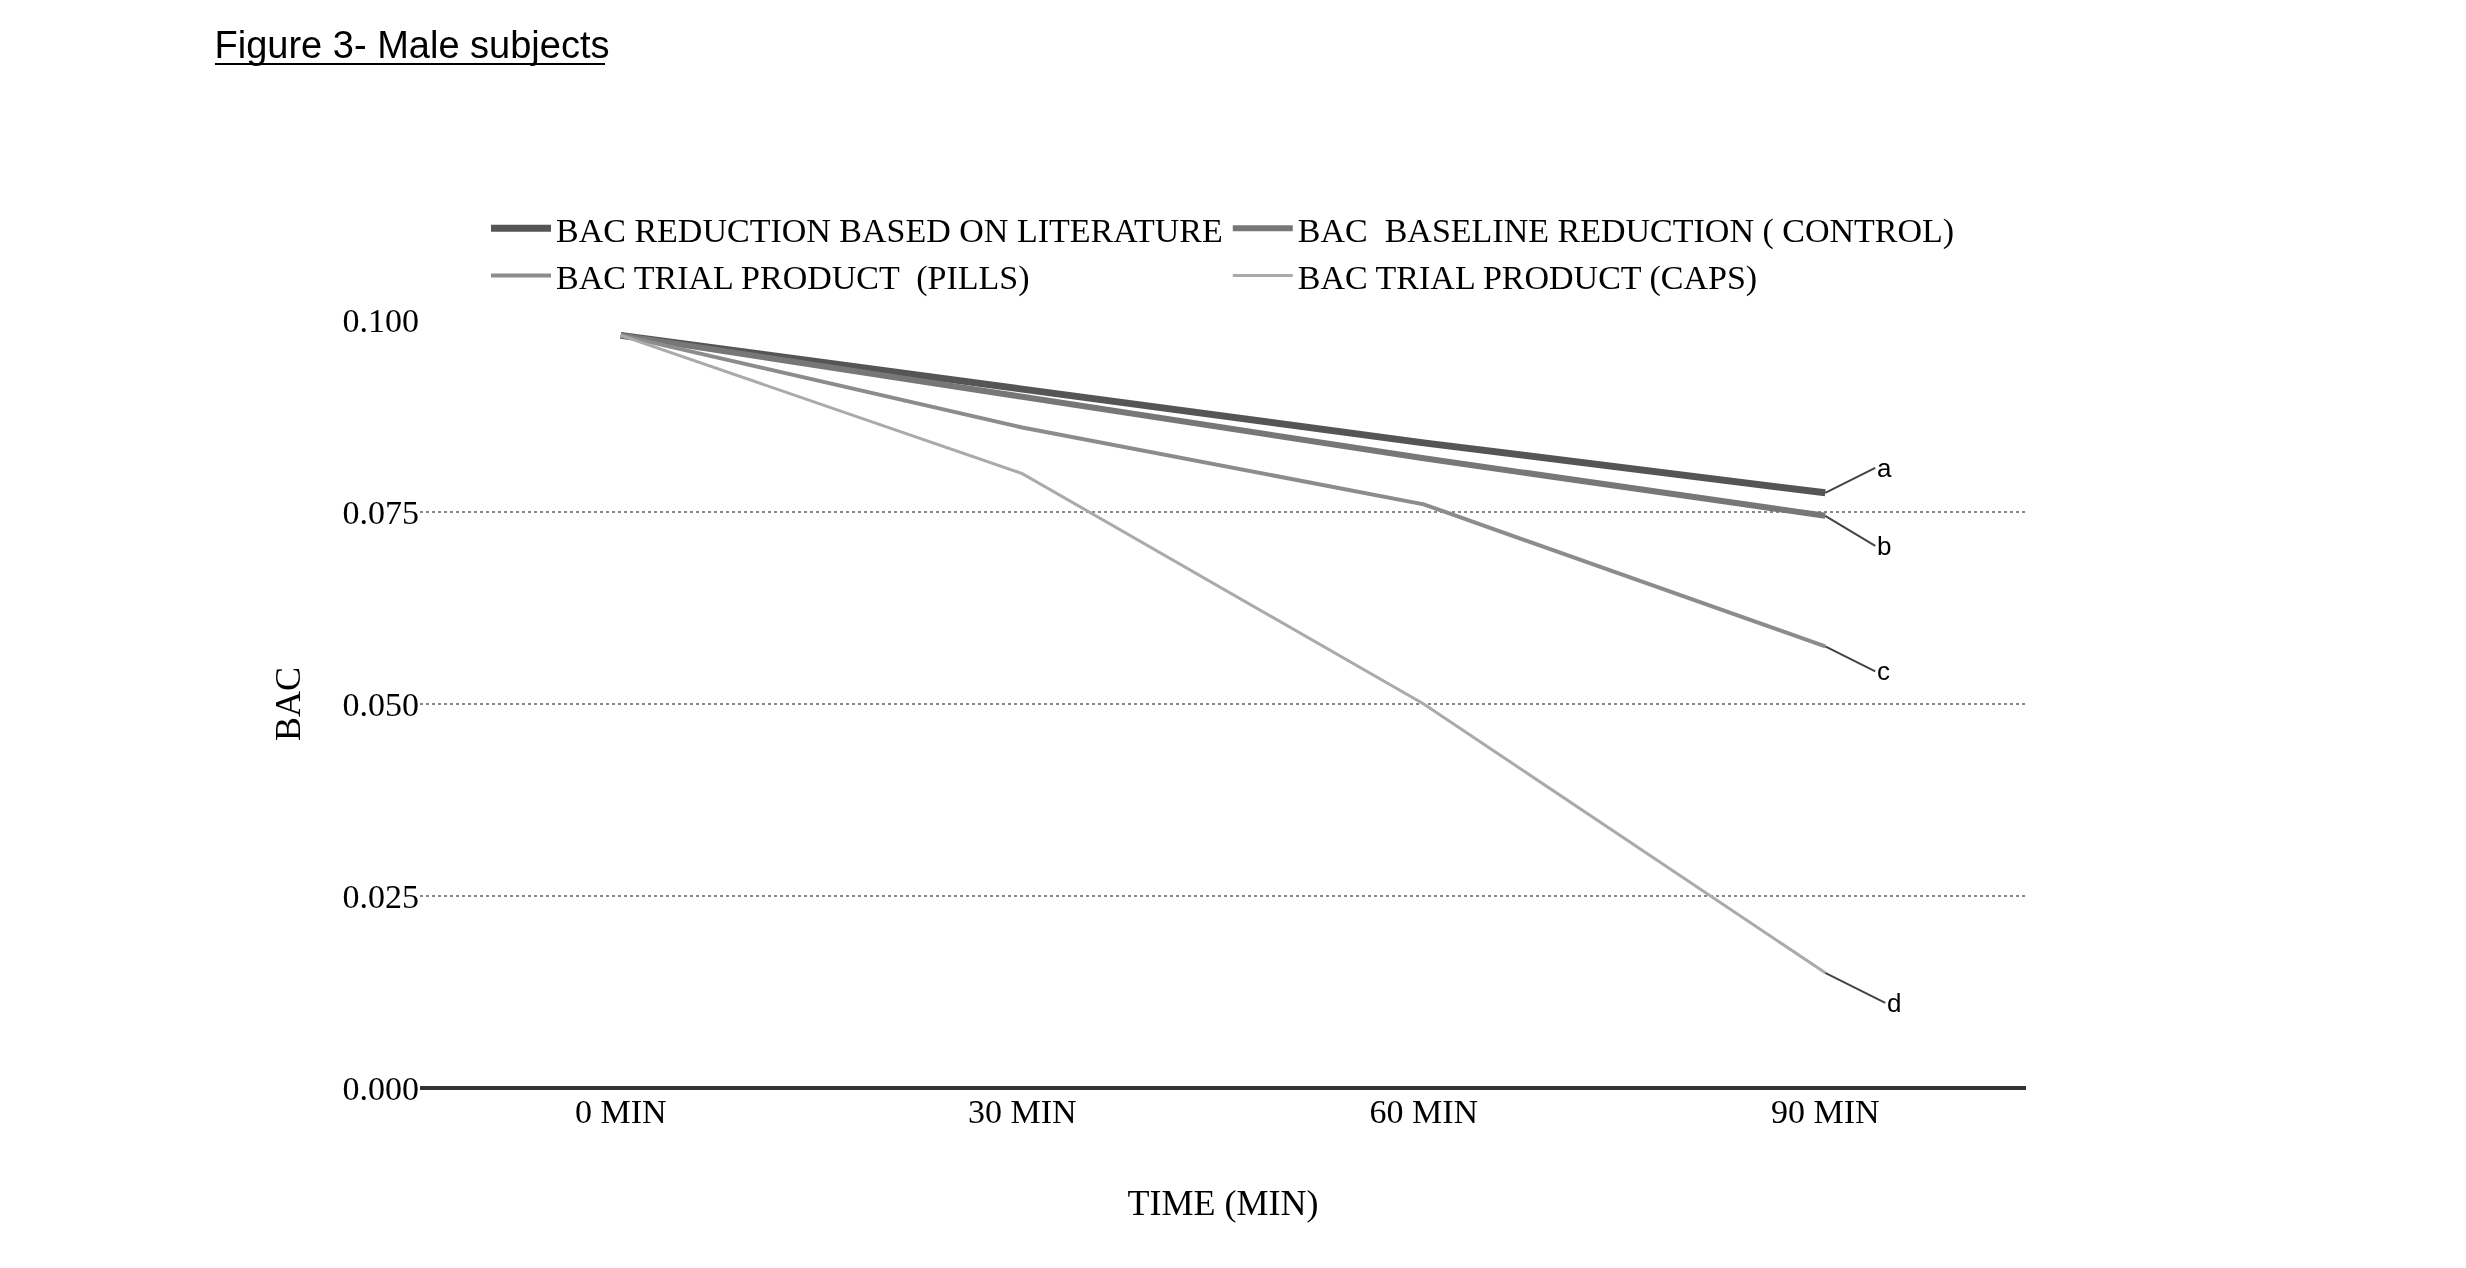 This screenshot has height=1268, width=2466. I want to click on y-tick-label: 0.050, so click(380, 704).